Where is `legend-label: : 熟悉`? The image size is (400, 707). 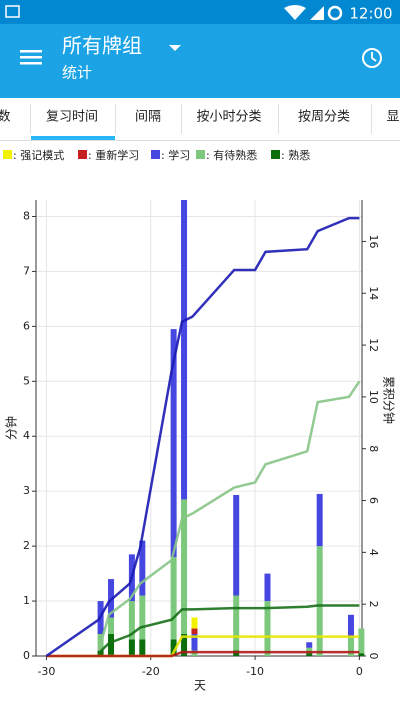
legend-label: : 熟悉 is located at coordinates (295, 155).